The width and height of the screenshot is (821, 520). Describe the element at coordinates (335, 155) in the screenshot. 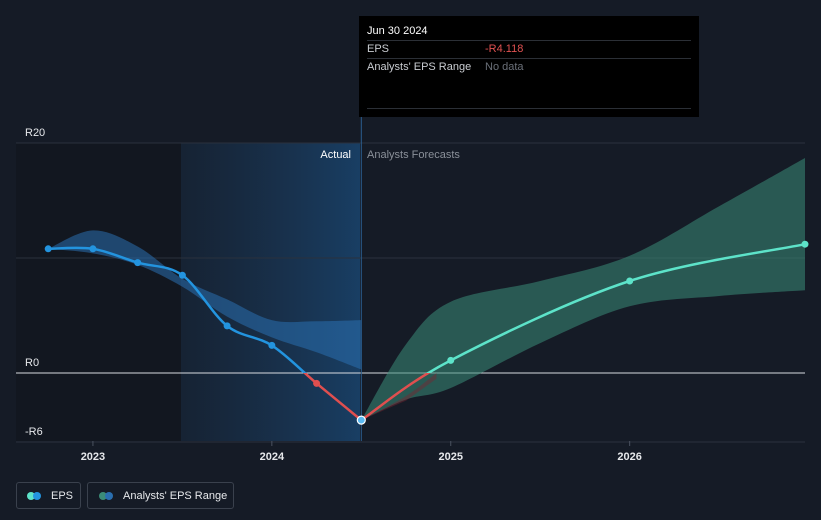

I see `actual-label: Actual` at that location.